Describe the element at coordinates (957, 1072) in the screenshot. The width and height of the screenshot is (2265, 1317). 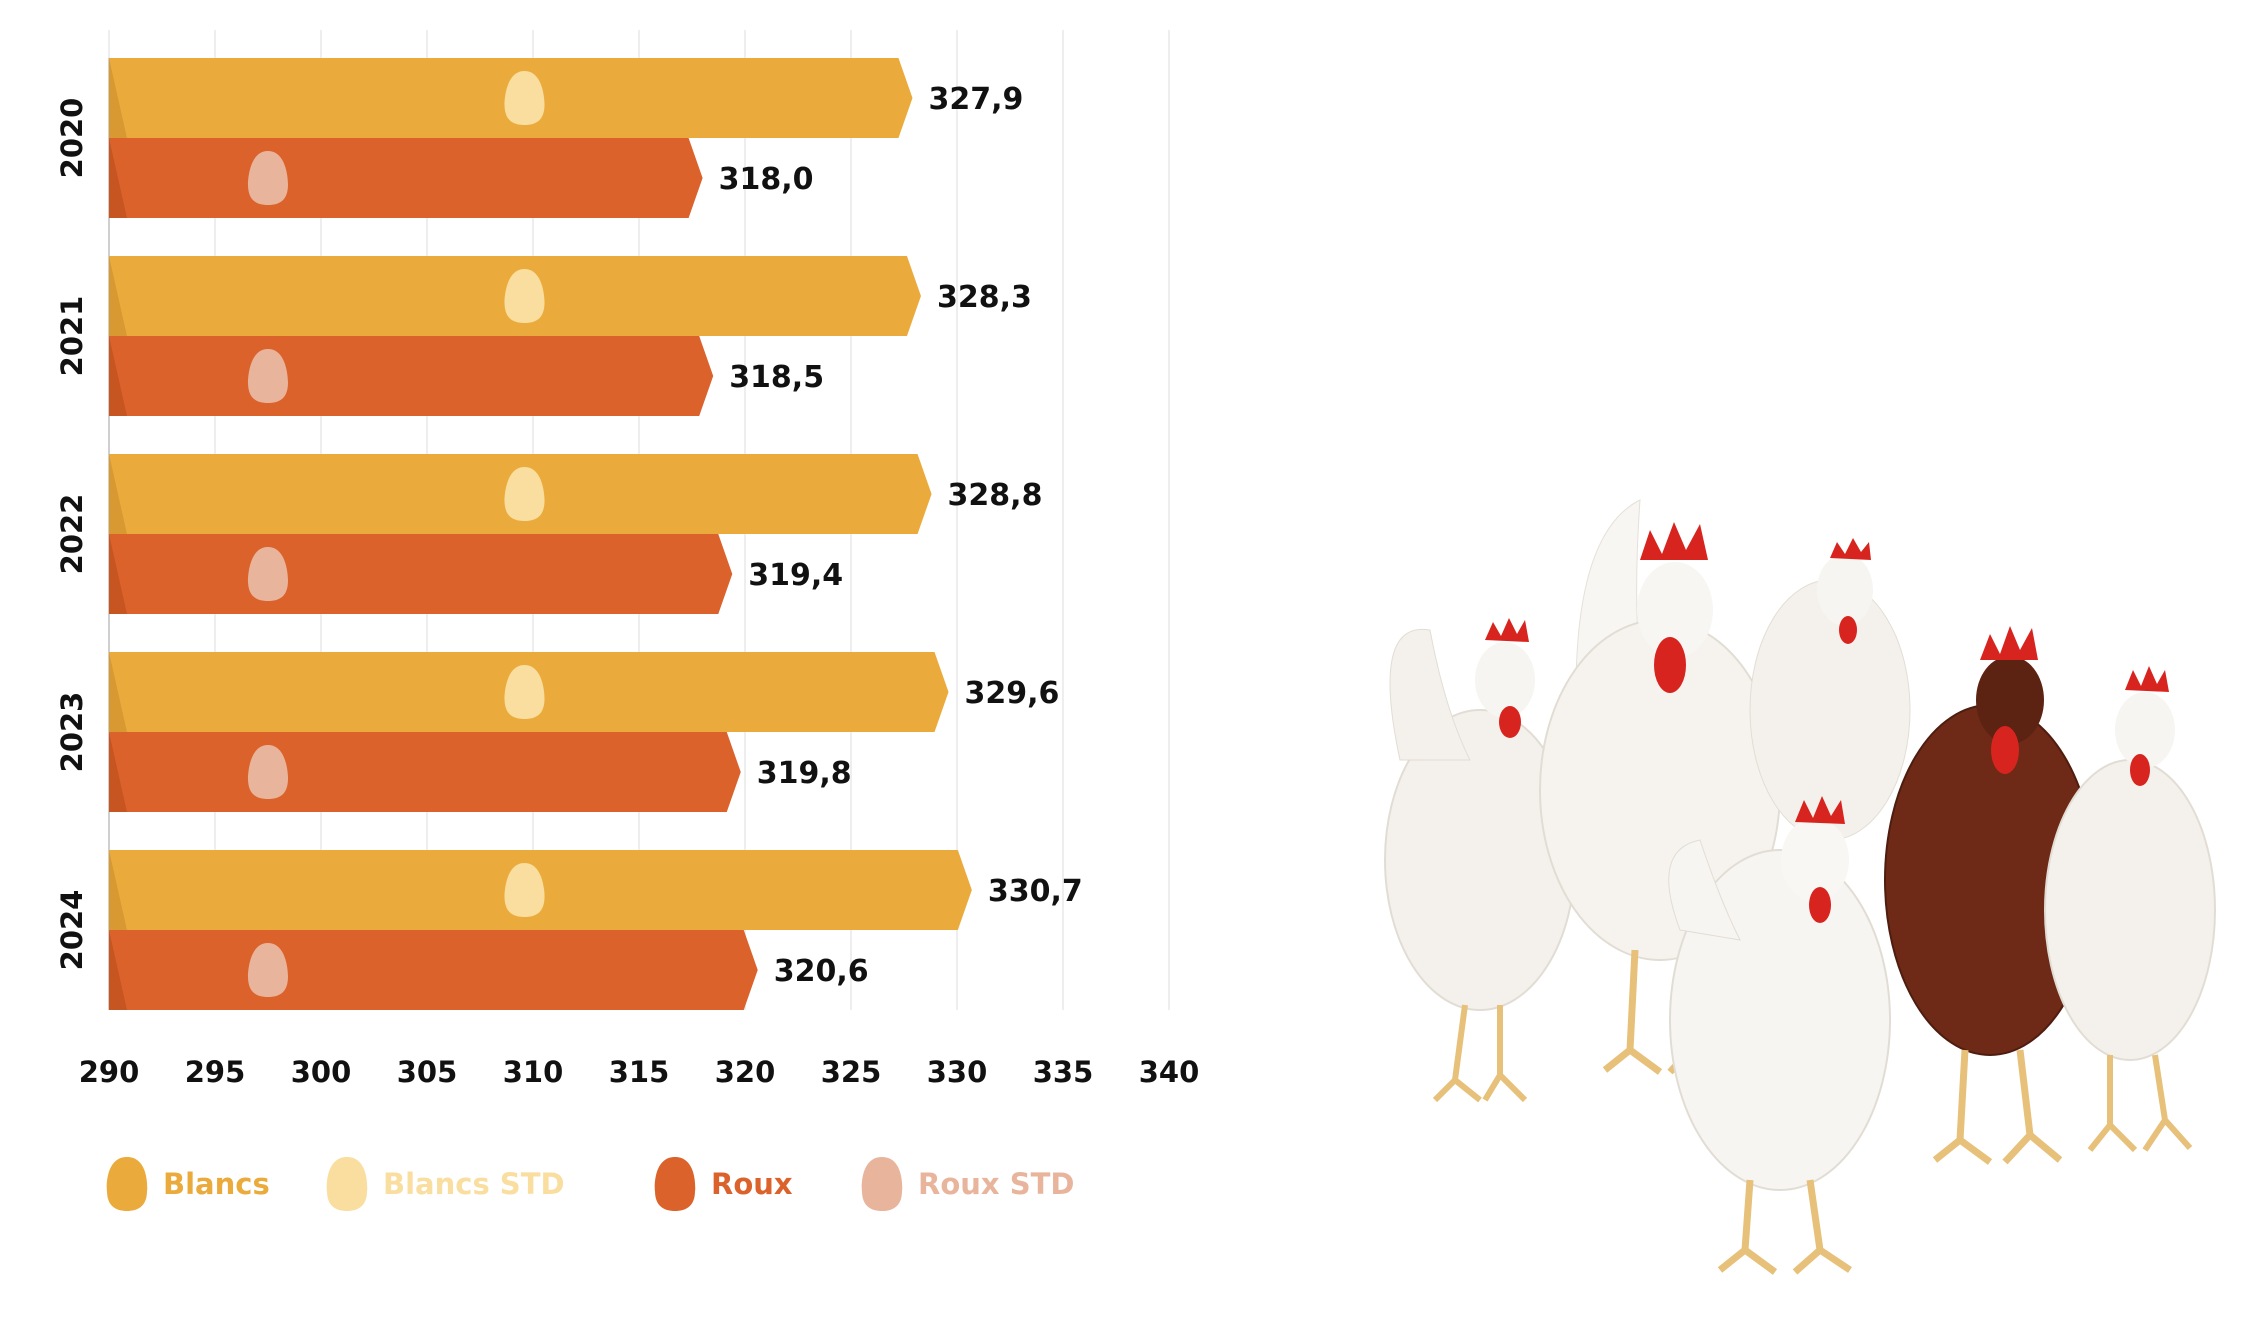
I see `x-tick-label: 330` at that location.